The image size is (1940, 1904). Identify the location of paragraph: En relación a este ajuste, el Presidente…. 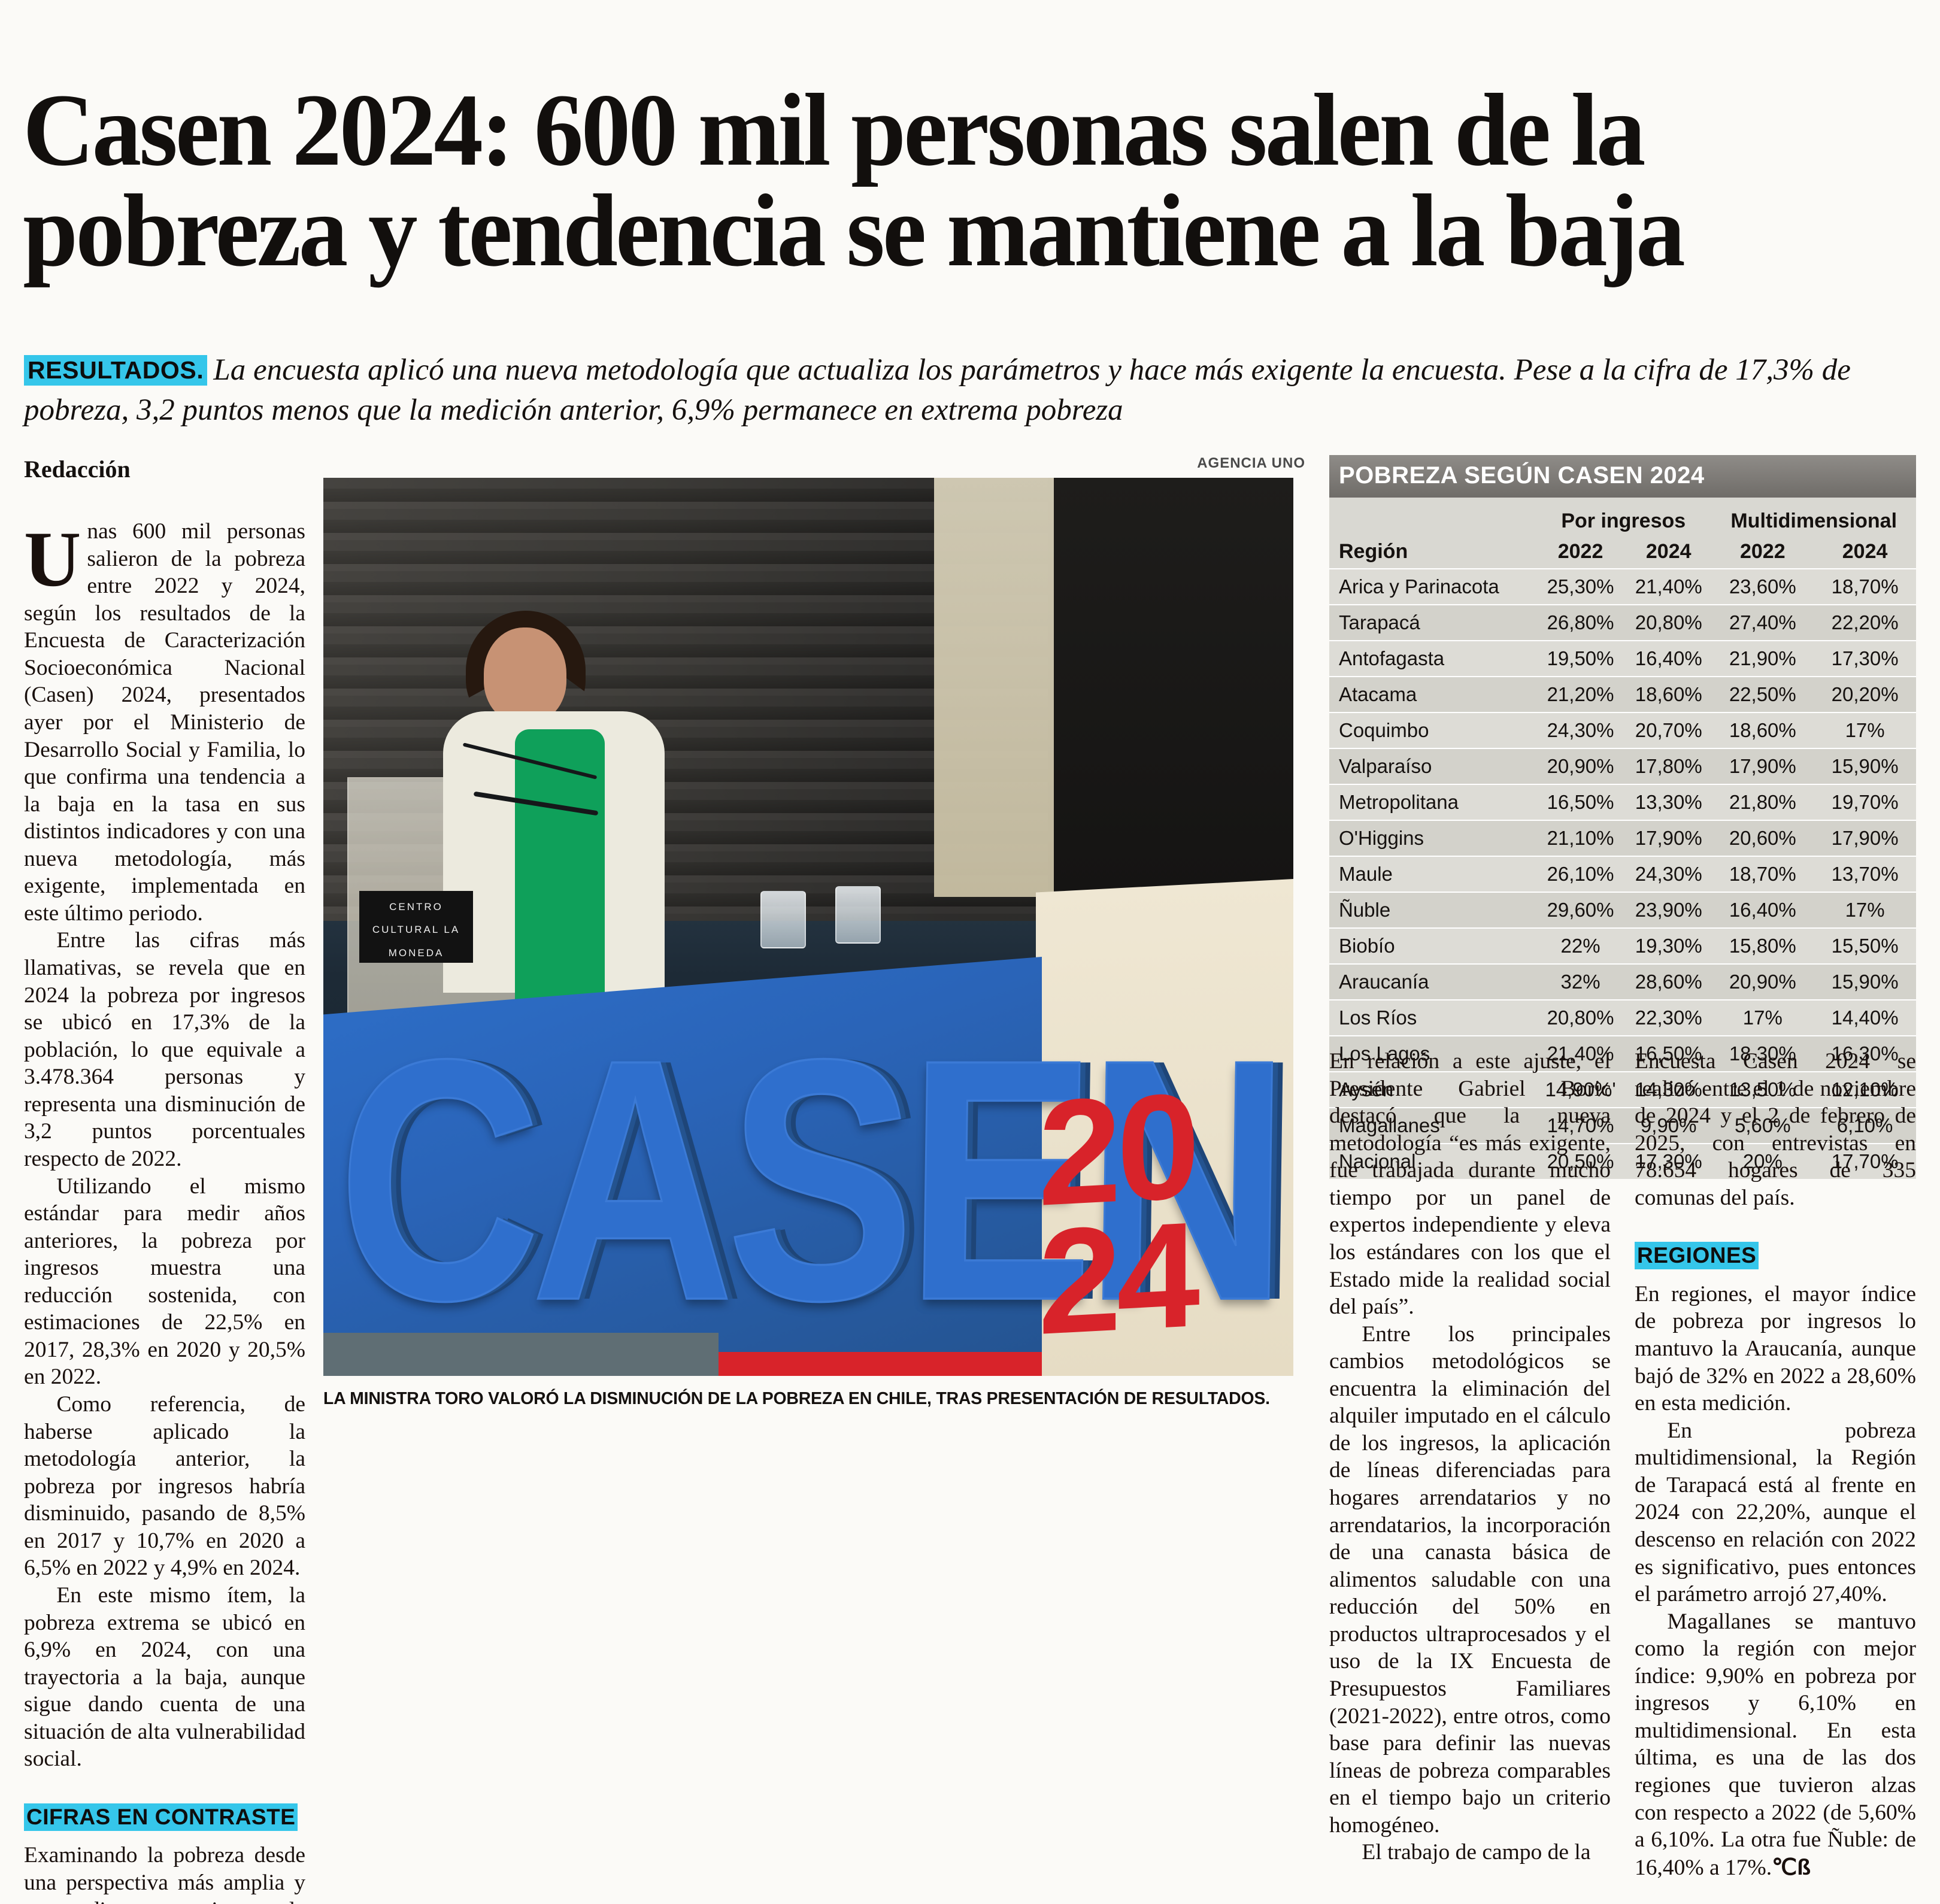
(1470, 1184).